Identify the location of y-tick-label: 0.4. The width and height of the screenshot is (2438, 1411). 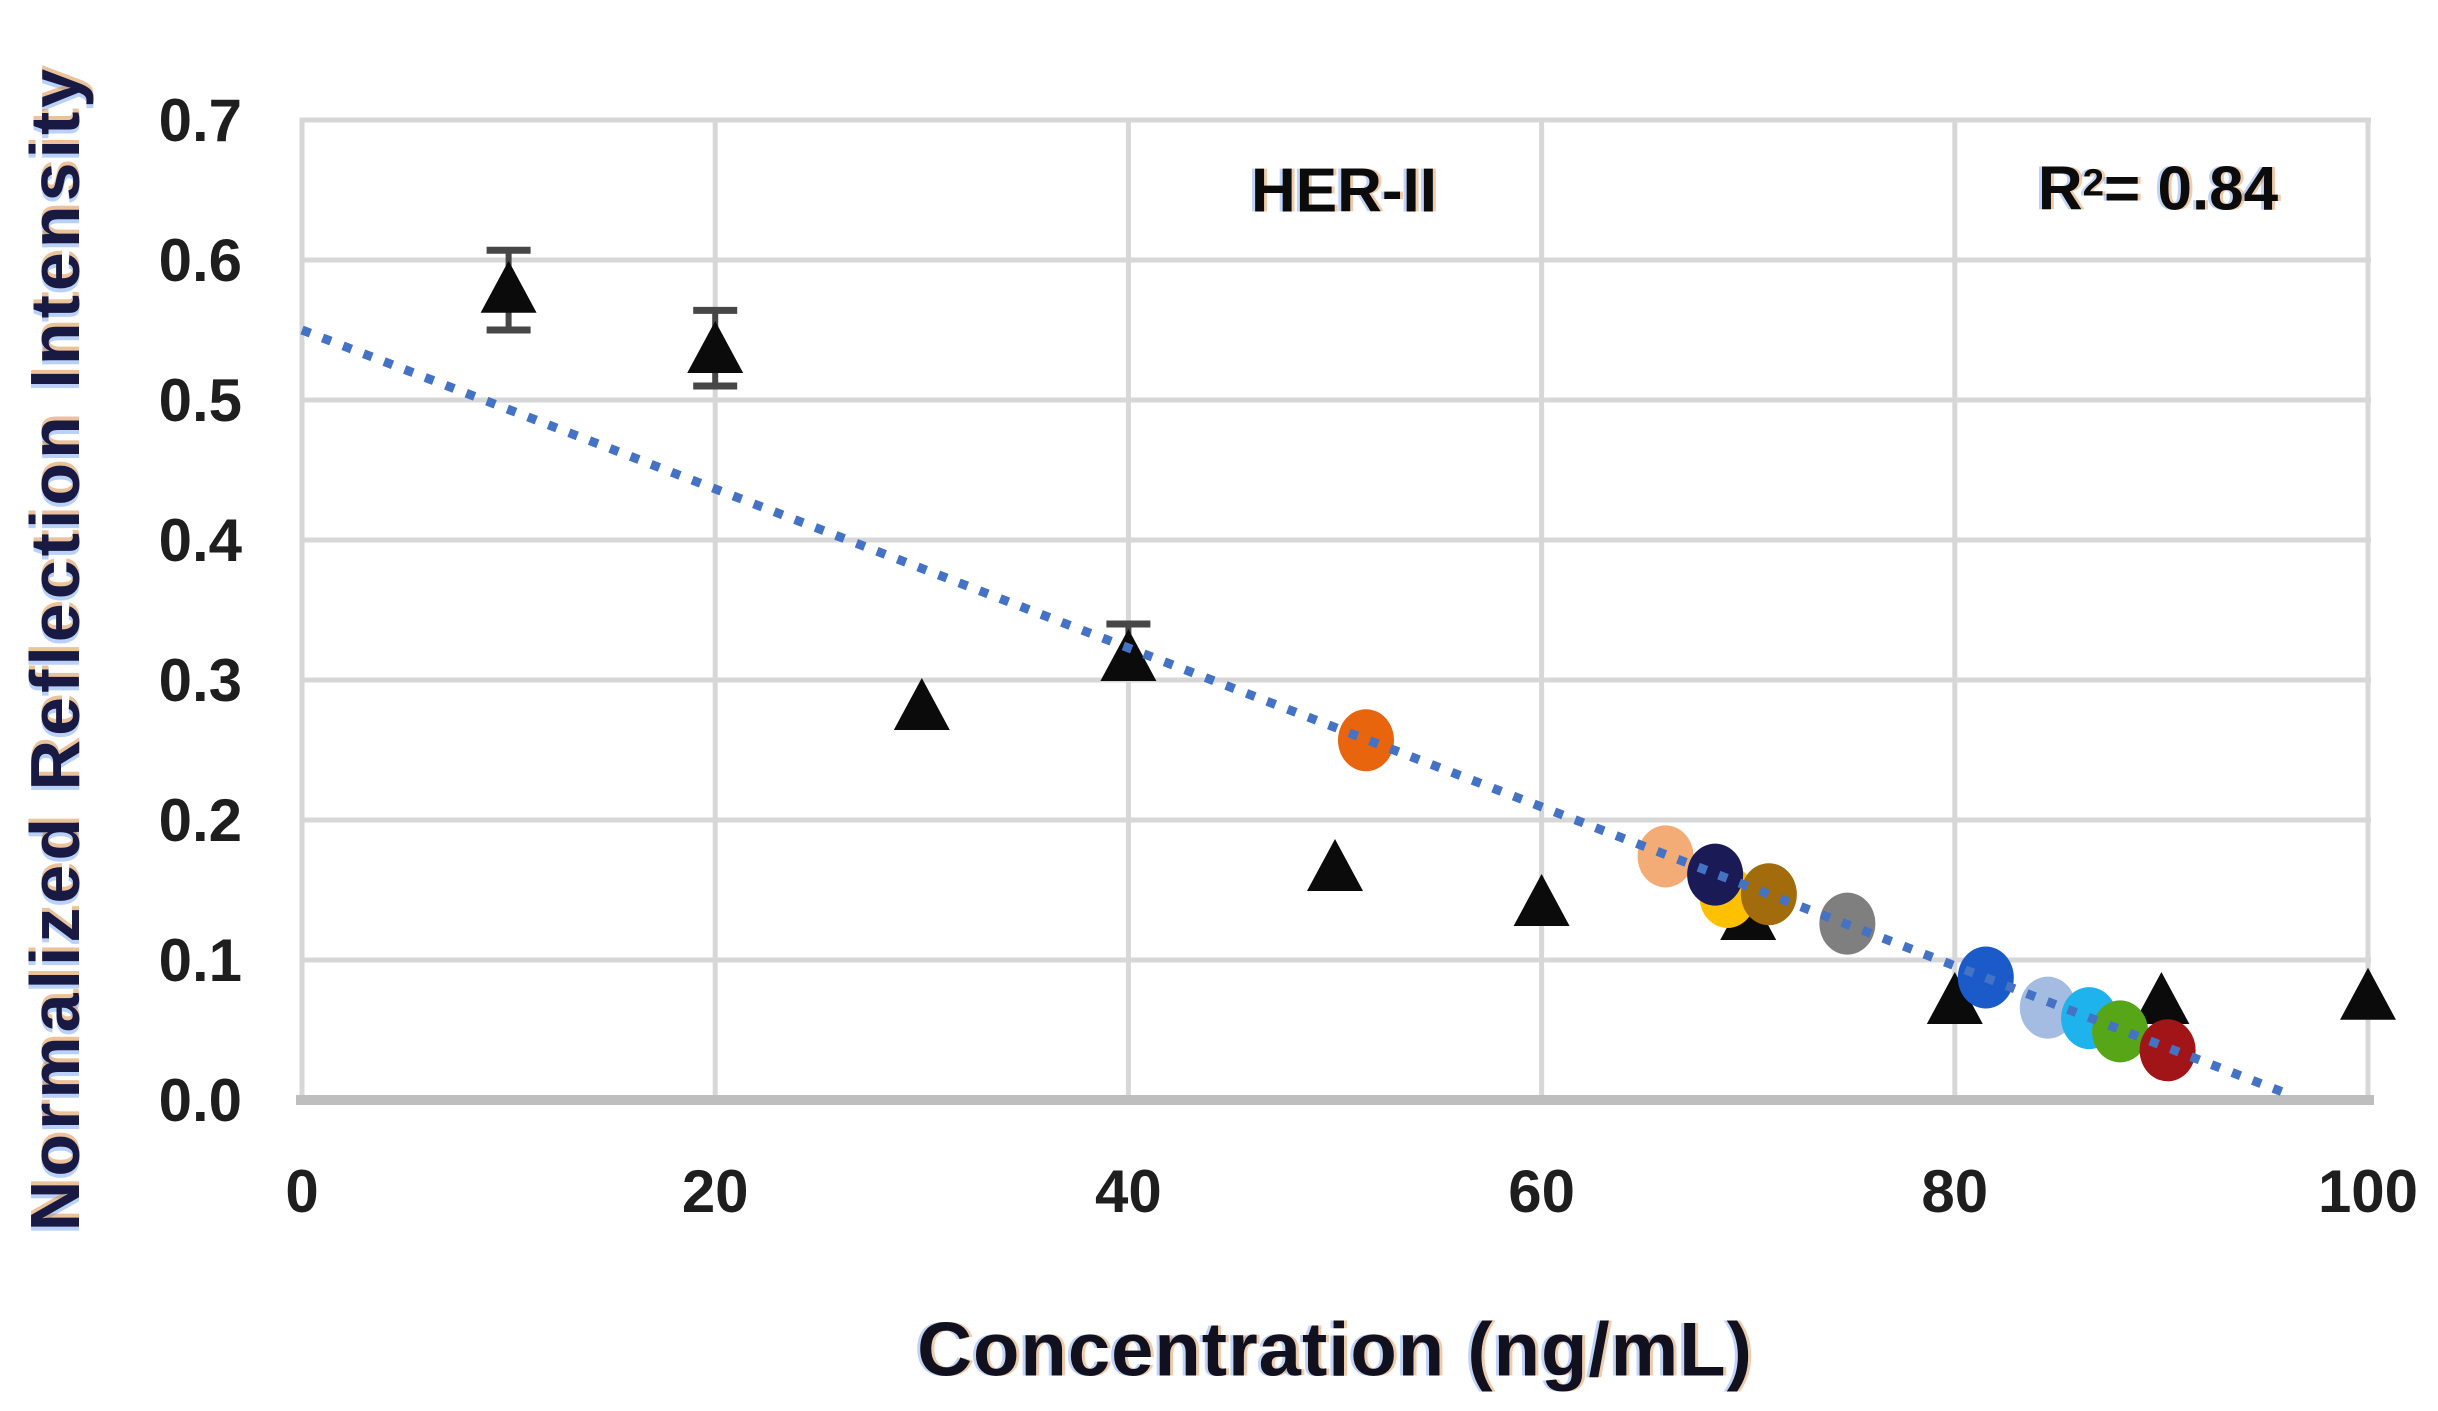
(201, 540).